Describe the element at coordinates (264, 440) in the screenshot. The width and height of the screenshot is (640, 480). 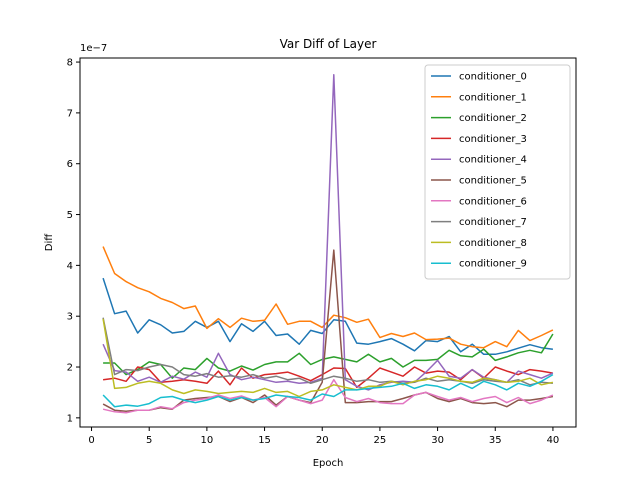
I see `x-tick-label: 15` at that location.